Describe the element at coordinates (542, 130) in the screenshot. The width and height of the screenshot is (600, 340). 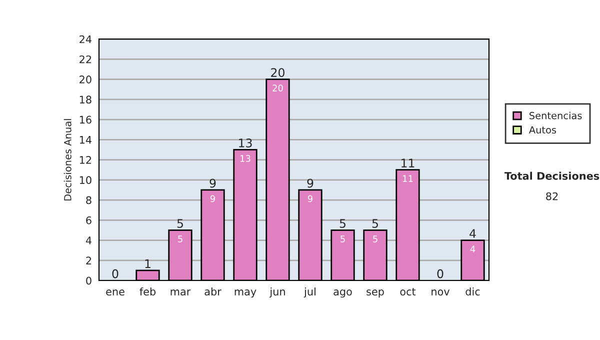
I see `legend-label: Autos` at that location.